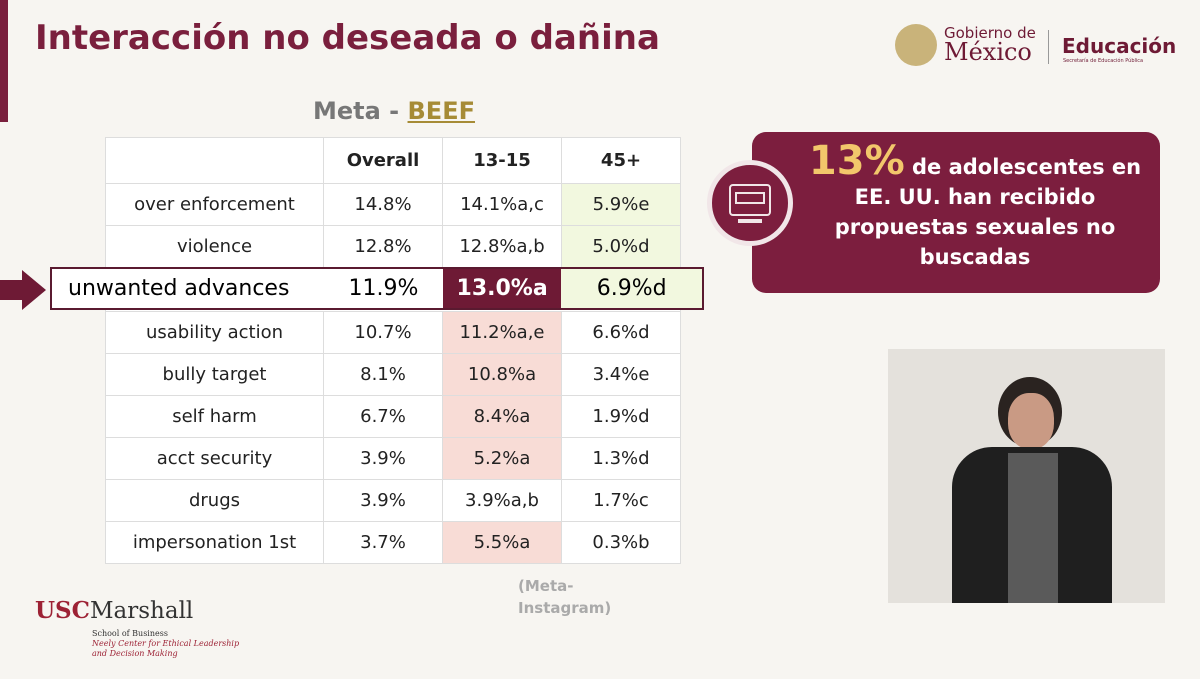  What do you see at coordinates (62, 610) in the screenshot?
I see `logo-text: USC` at bounding box center [62, 610].